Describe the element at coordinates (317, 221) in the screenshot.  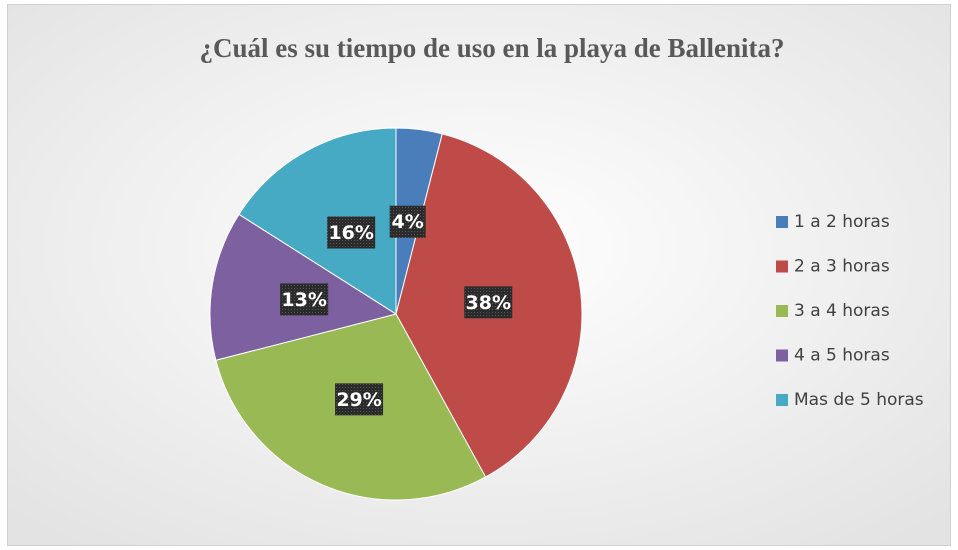
I see `pie-slice` at that location.